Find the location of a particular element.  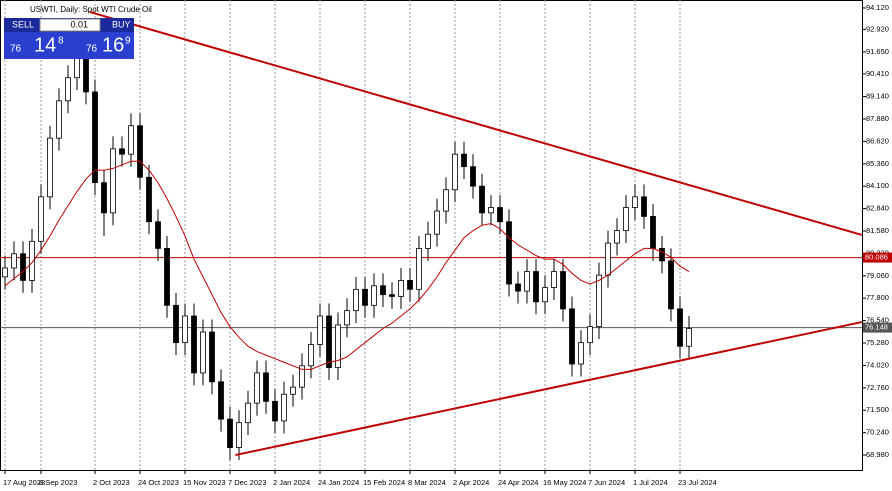

price-tag-label: 80.086 is located at coordinates (876, 257).